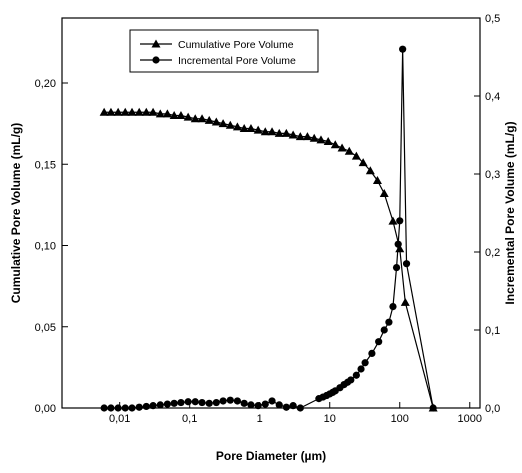  I want to click on y-tick-label: 0,15, so click(45, 165).